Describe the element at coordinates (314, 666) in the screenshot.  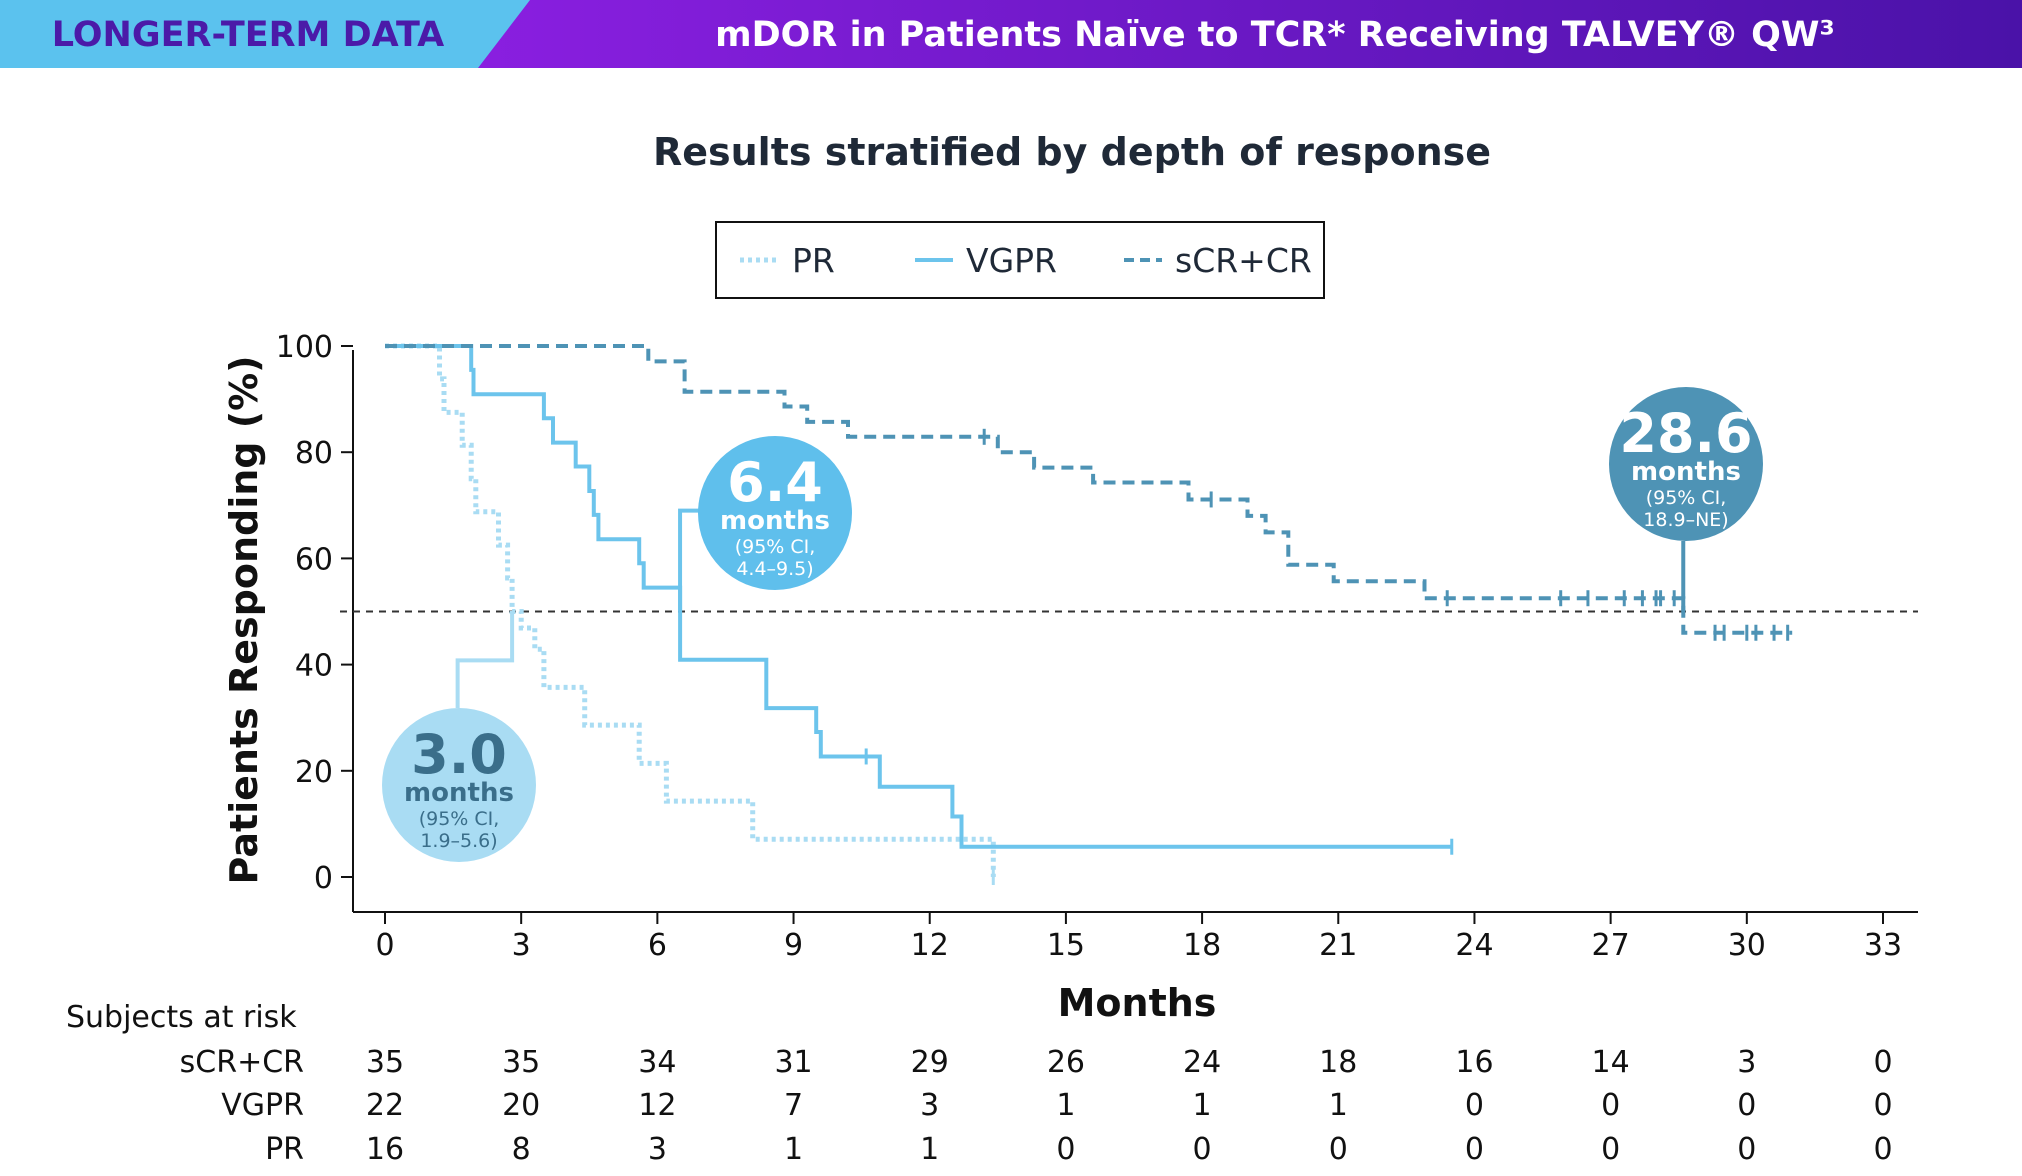
I see `y-tick-label: 40` at that location.